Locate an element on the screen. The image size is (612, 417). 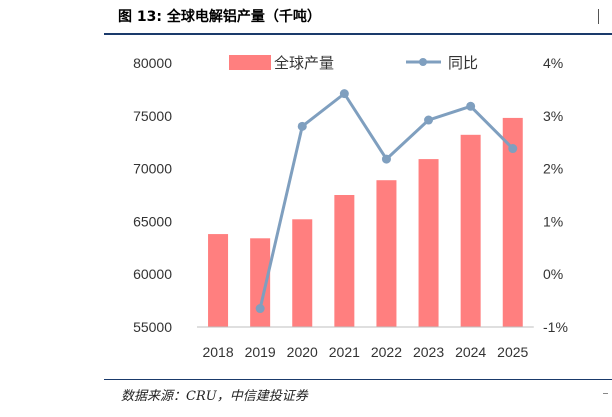
x-axis: 2018 2019 2020 2021 2022 2023 2024 2025 is located at coordinates (365, 343).